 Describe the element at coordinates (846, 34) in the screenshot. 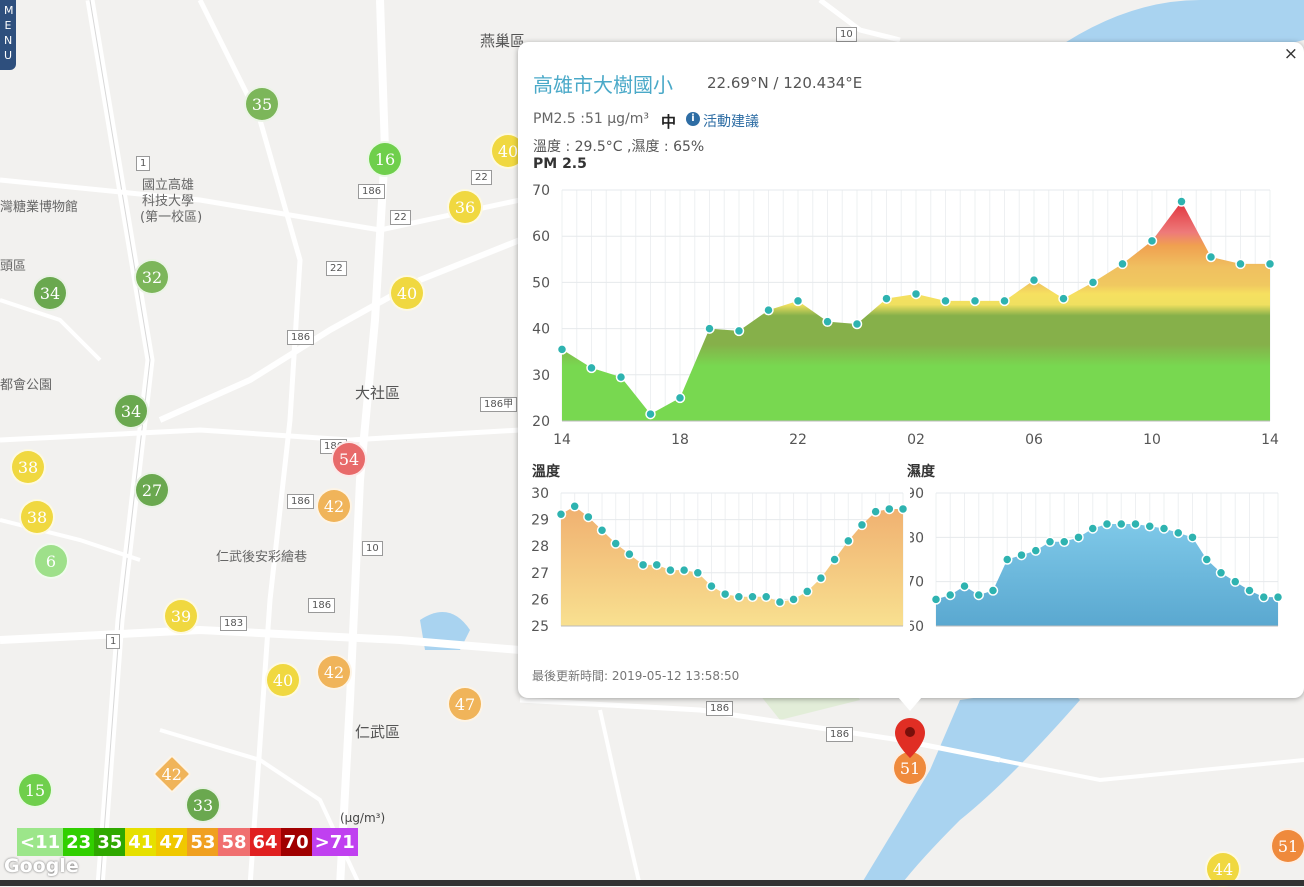

I see `route-shield: 10` at that location.